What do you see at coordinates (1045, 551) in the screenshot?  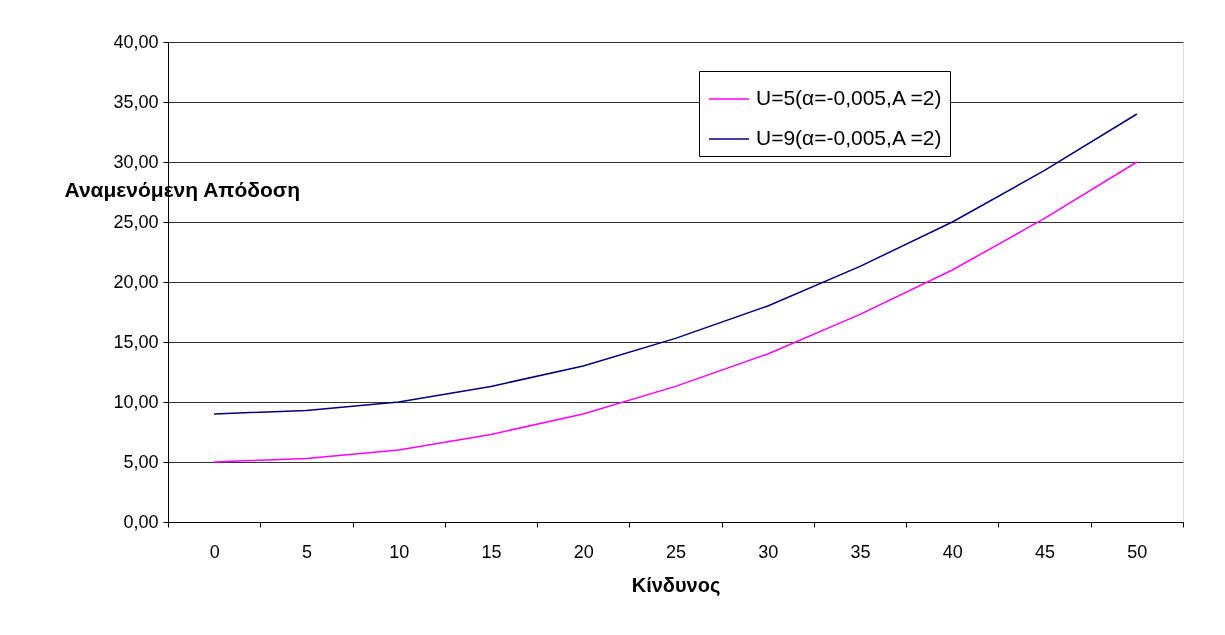 I see `x-tick-label: 45` at bounding box center [1045, 551].